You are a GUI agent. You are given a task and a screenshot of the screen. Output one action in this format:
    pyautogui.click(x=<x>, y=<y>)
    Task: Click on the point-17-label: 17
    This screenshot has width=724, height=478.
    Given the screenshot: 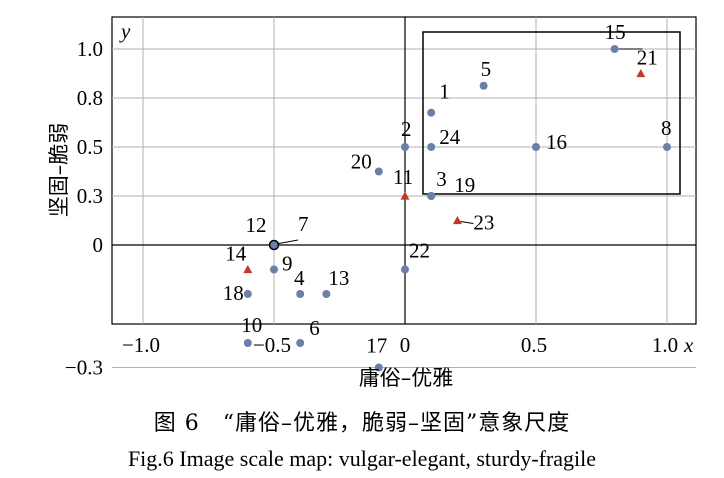 What is the action you would take?
    pyautogui.click(x=376, y=346)
    